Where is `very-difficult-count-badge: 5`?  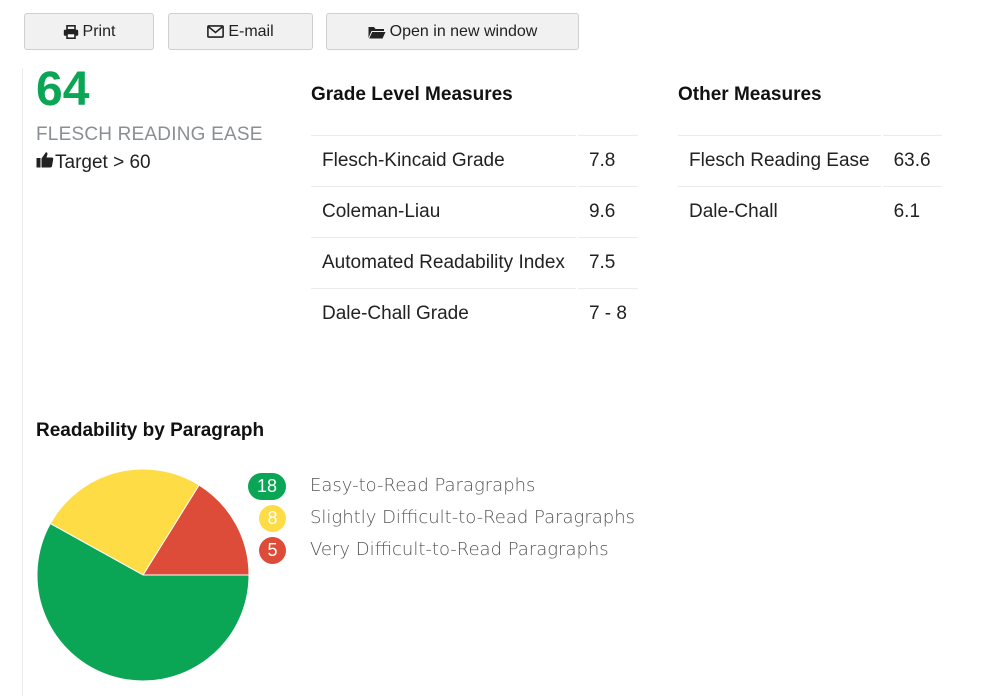
very-difficult-count-badge: 5 is located at coordinates (272, 550).